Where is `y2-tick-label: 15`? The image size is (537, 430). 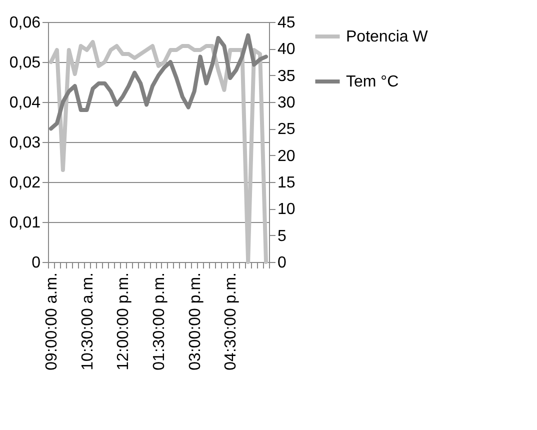
y2-tick-label: 15 is located at coordinates (287, 183).